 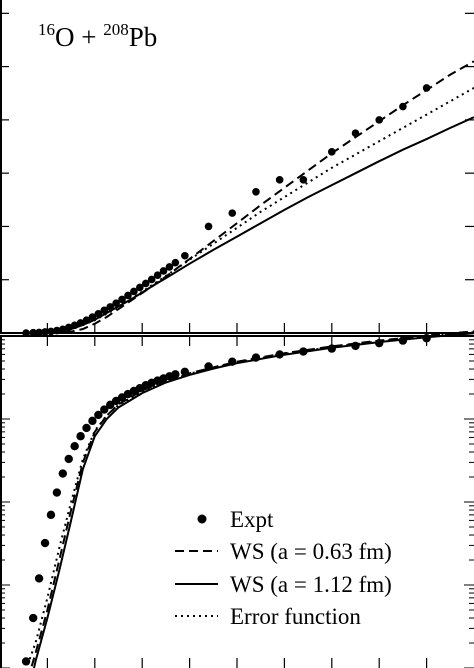 I want to click on legend-label-ws-063: WS (a = 0.63 fm), so click(x=311, y=551).